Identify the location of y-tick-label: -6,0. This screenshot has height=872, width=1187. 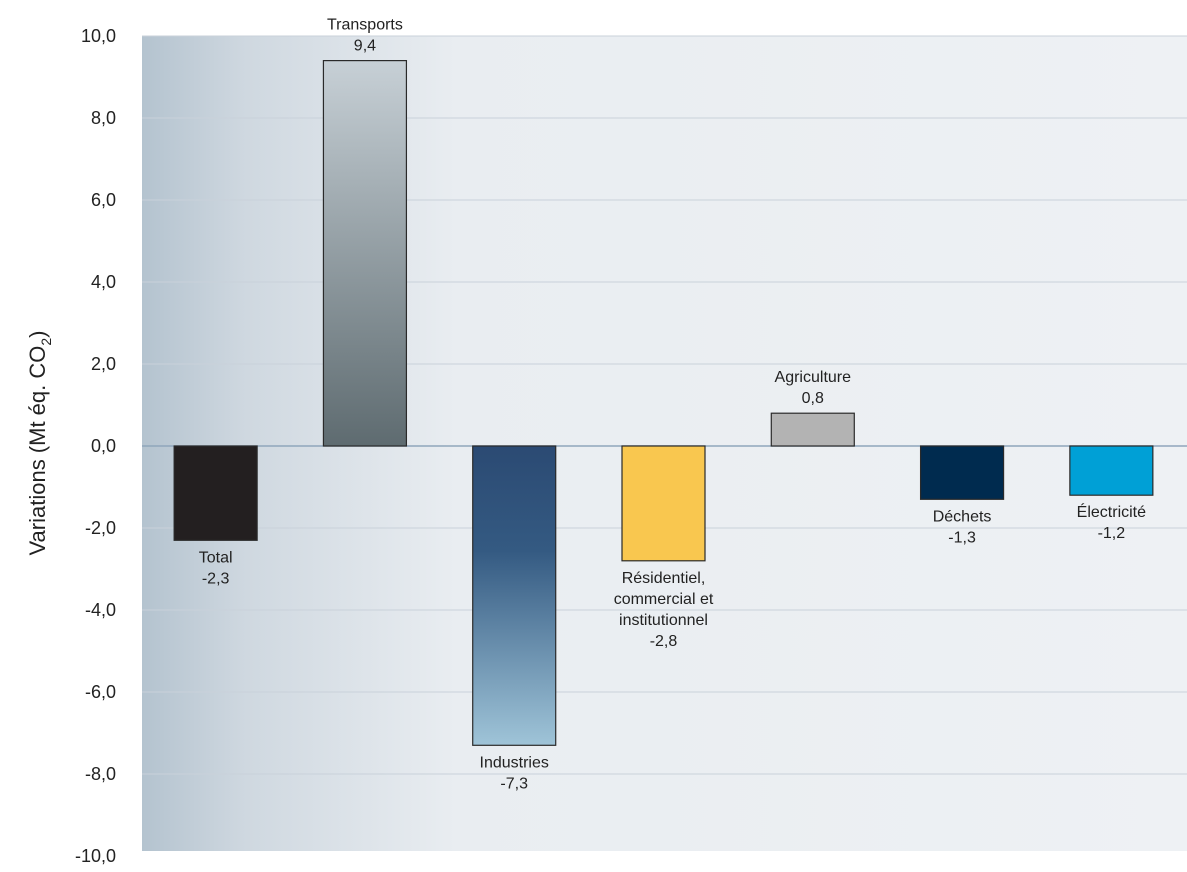
(100, 692).